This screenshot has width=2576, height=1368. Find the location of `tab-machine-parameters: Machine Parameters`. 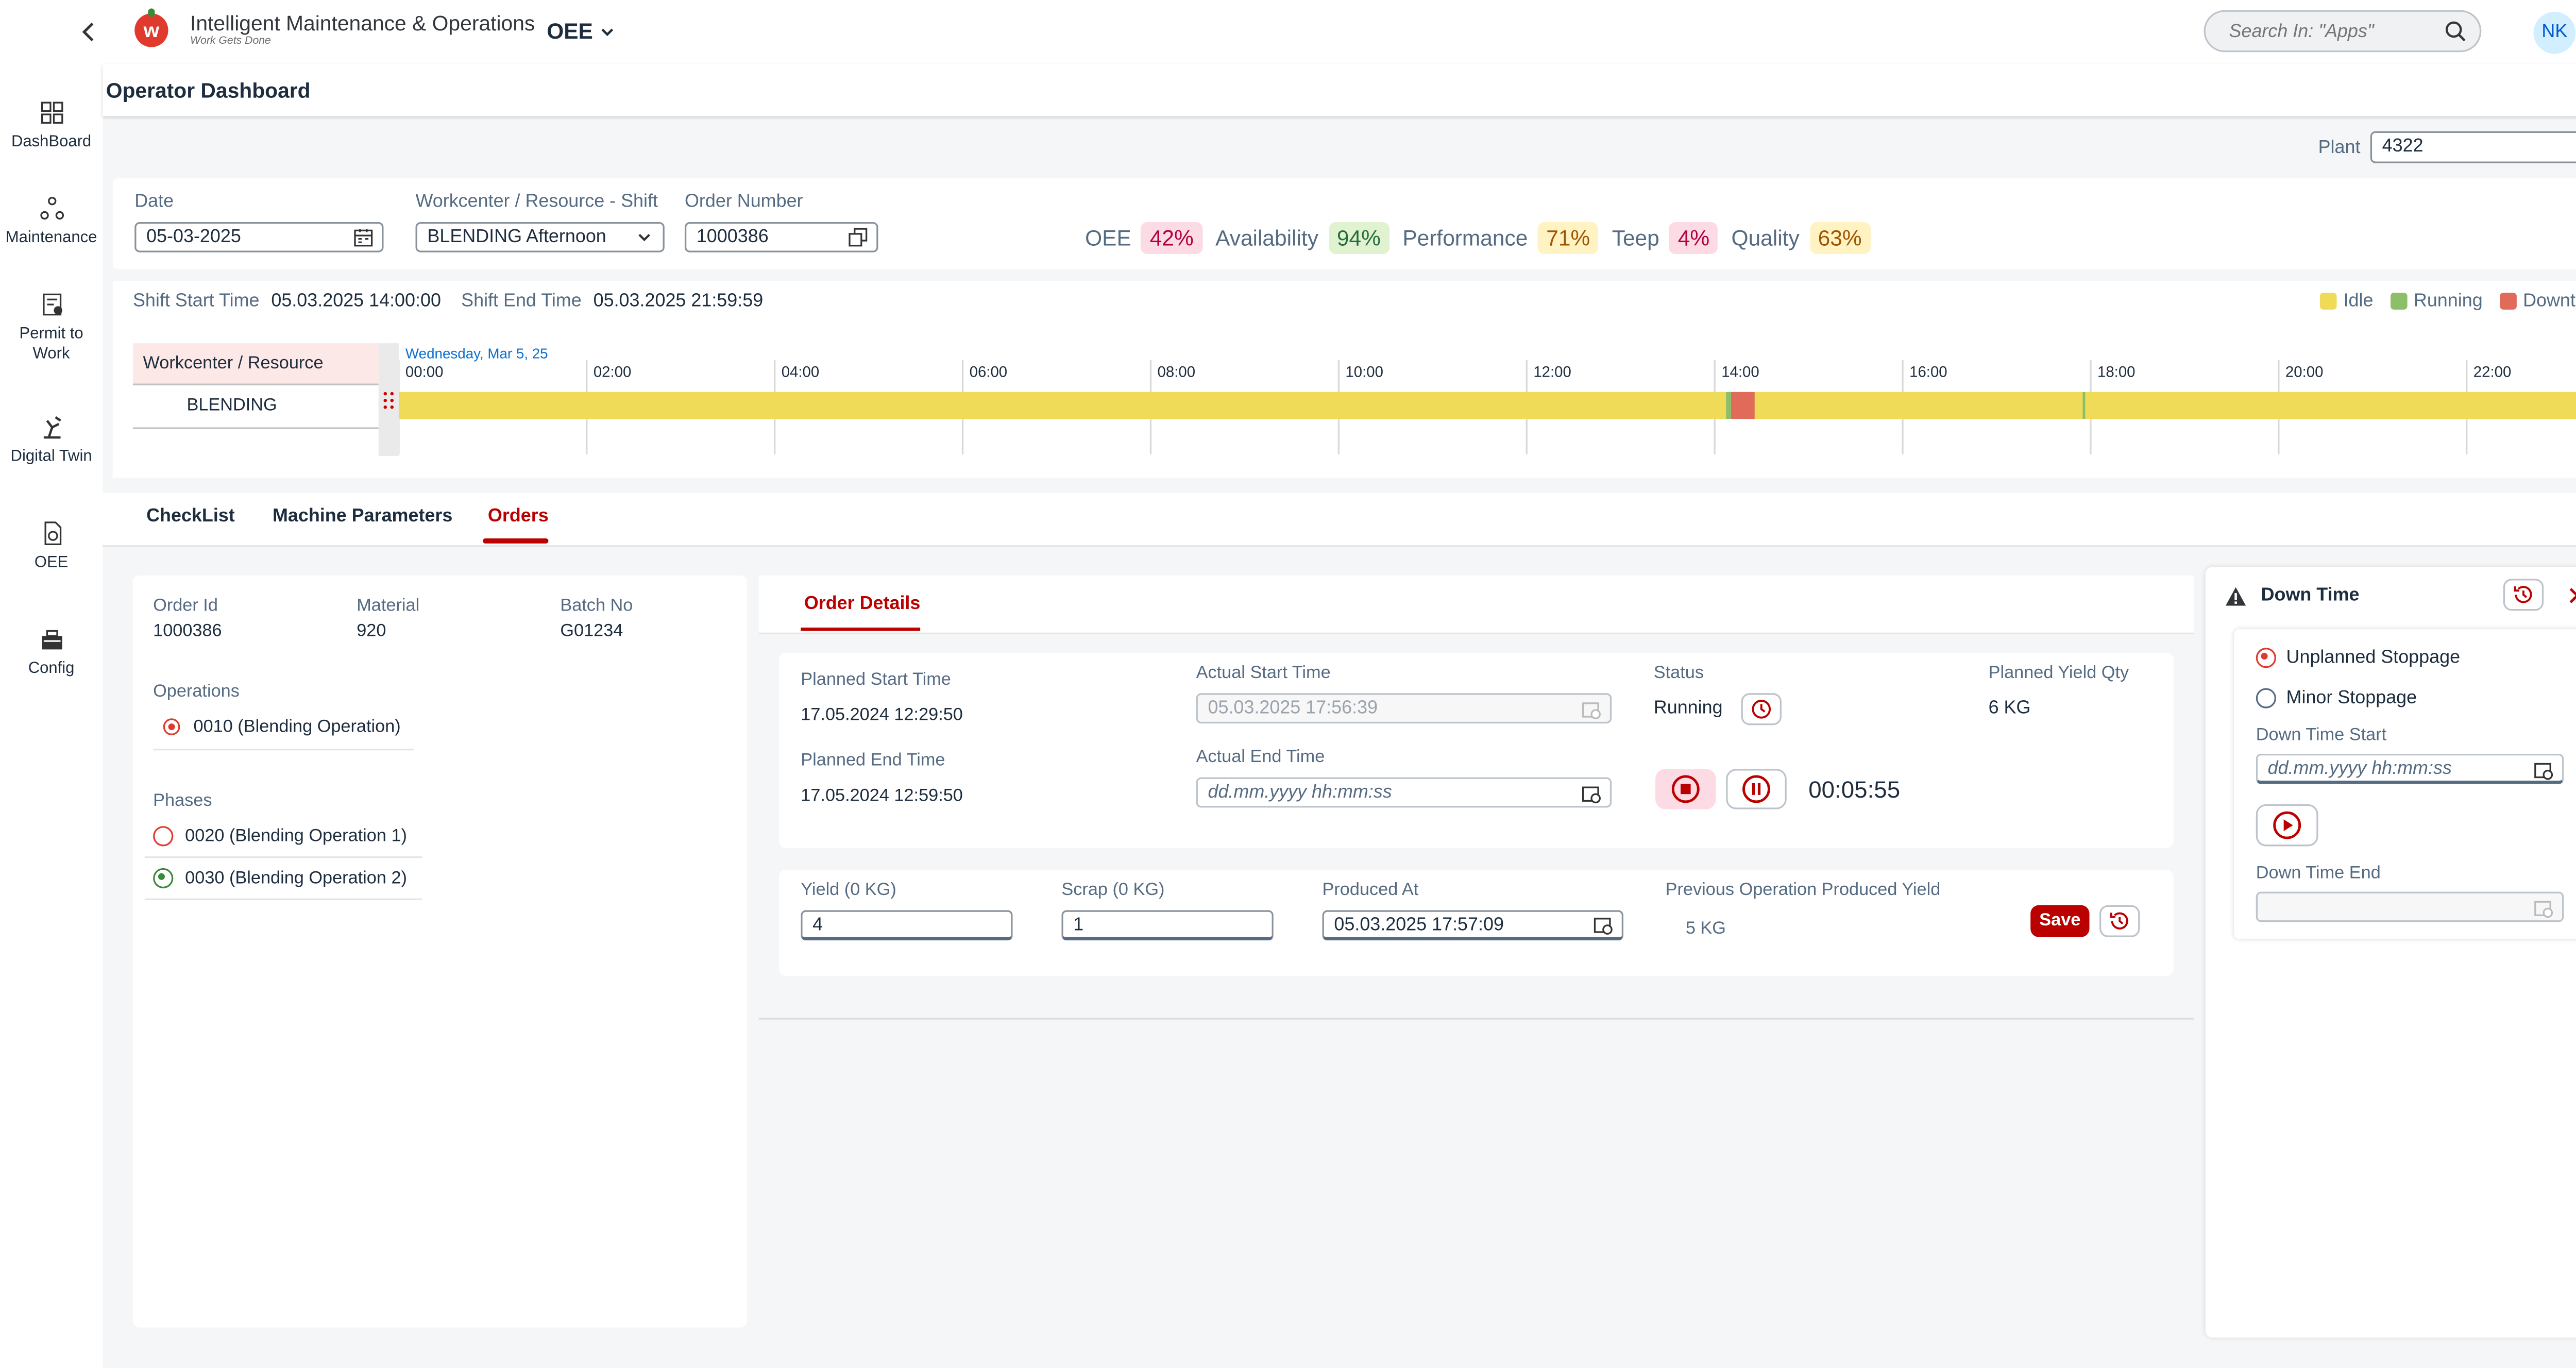

tab-machine-parameters: Machine Parameters is located at coordinates (362, 516).